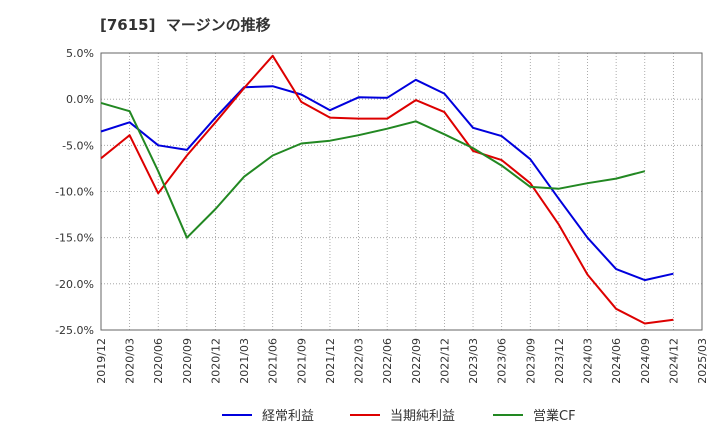 The height and width of the screenshot is (440, 720). What do you see at coordinates (645, 361) in the screenshot?
I see `x-tick-label: 2024/09` at bounding box center [645, 361].